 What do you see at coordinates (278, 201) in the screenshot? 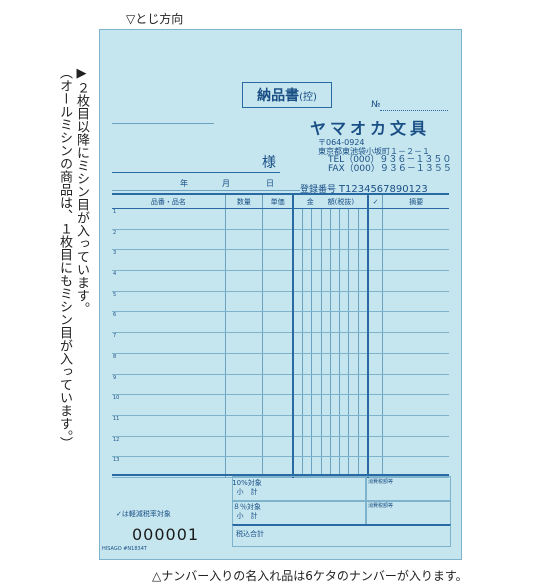
I see `col-price: 単価` at bounding box center [278, 201].